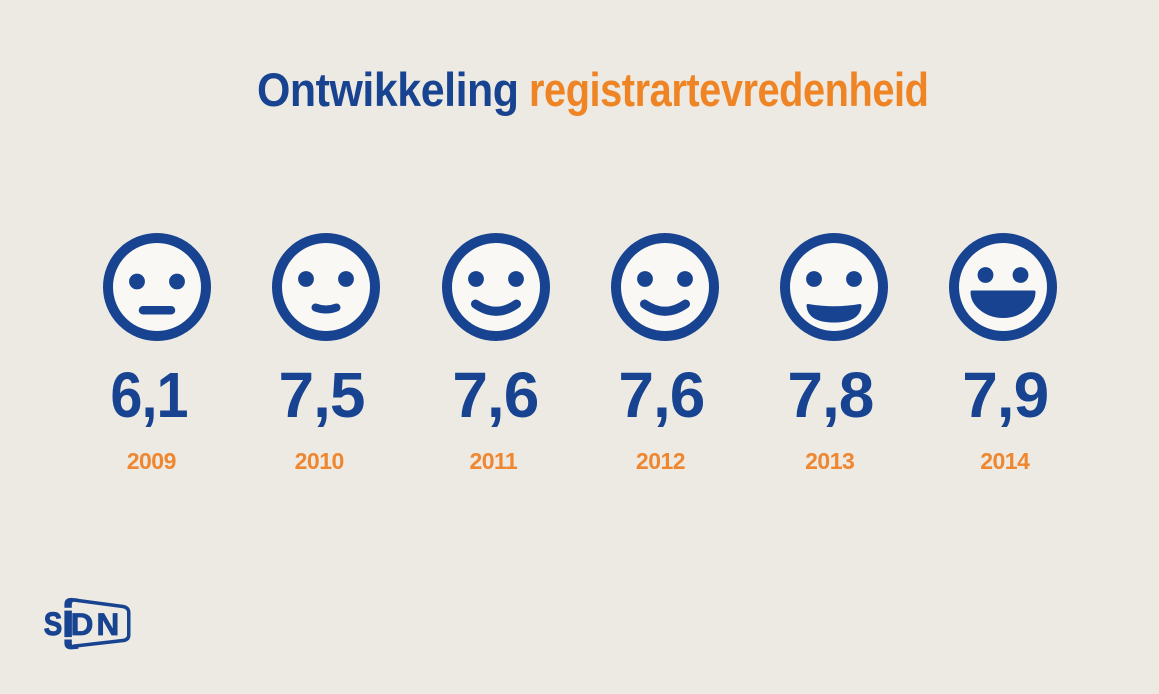 This screenshot has width=1159, height=694. I want to click on svg-text: S, so click(53, 624).